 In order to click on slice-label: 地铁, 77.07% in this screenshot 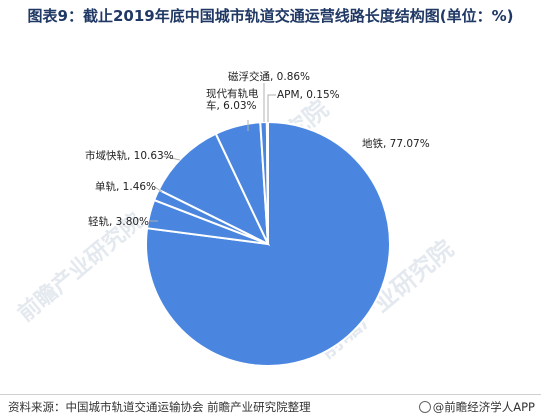, I will do `click(396, 143)`.